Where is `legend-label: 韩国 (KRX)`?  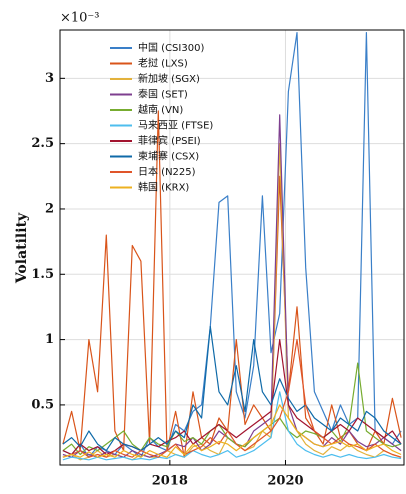 legend-label: 韩国 (KRX) is located at coordinates (163, 187).